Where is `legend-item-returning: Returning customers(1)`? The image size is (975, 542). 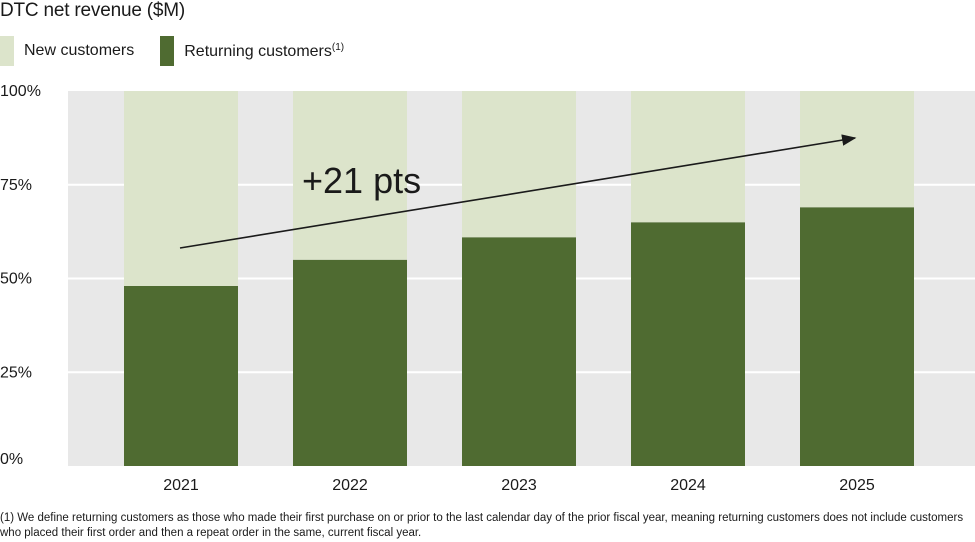
legend-item-returning: Returning customers(1) is located at coordinates (252, 51).